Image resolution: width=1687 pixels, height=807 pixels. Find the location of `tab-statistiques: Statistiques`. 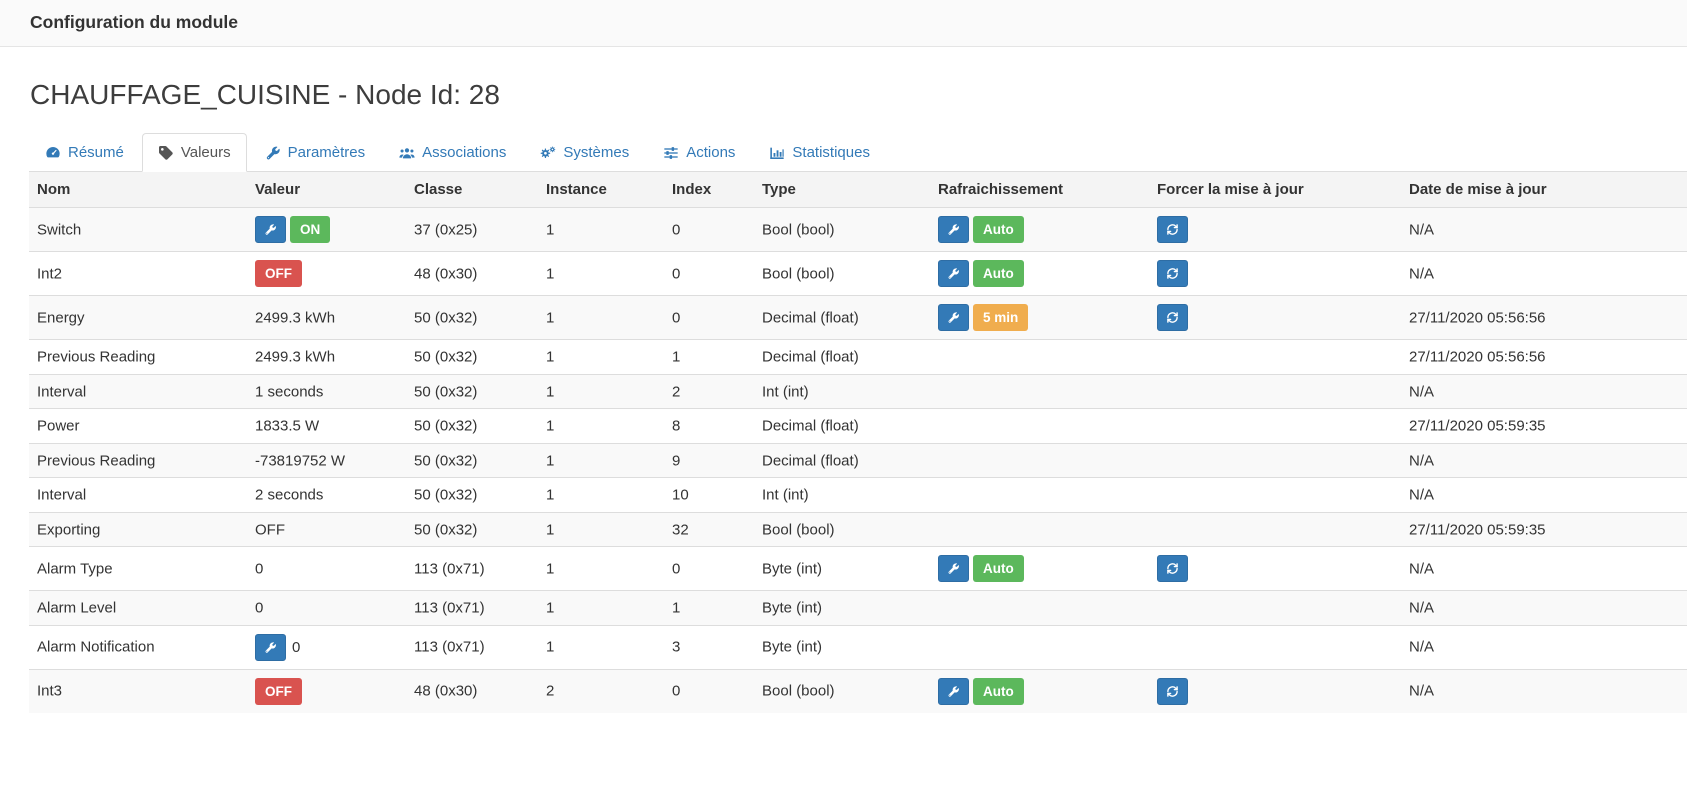

tab-statistiques: Statistiques is located at coordinates (819, 152).